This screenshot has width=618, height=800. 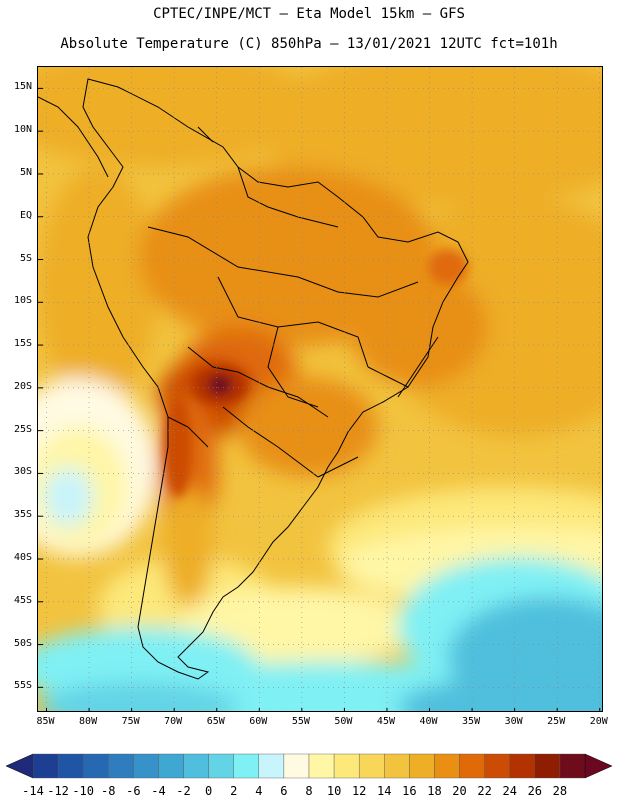 What do you see at coordinates (22, 429) in the screenshot?
I see `lat-label: 25S` at bounding box center [22, 429].